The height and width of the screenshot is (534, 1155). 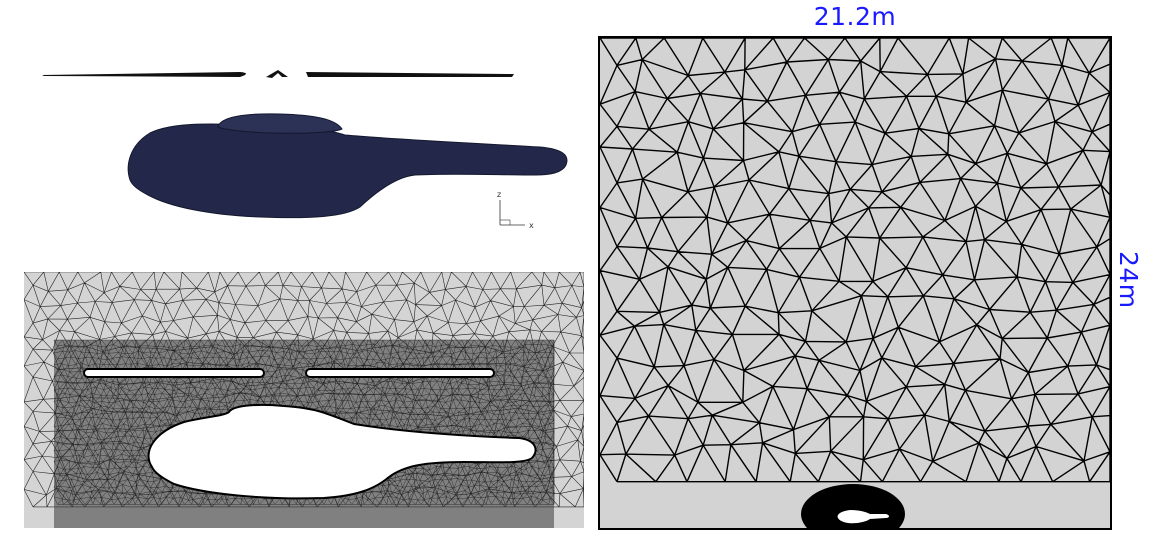 What do you see at coordinates (277, 74) in the screenshot?
I see `rotor-hub` at bounding box center [277, 74].